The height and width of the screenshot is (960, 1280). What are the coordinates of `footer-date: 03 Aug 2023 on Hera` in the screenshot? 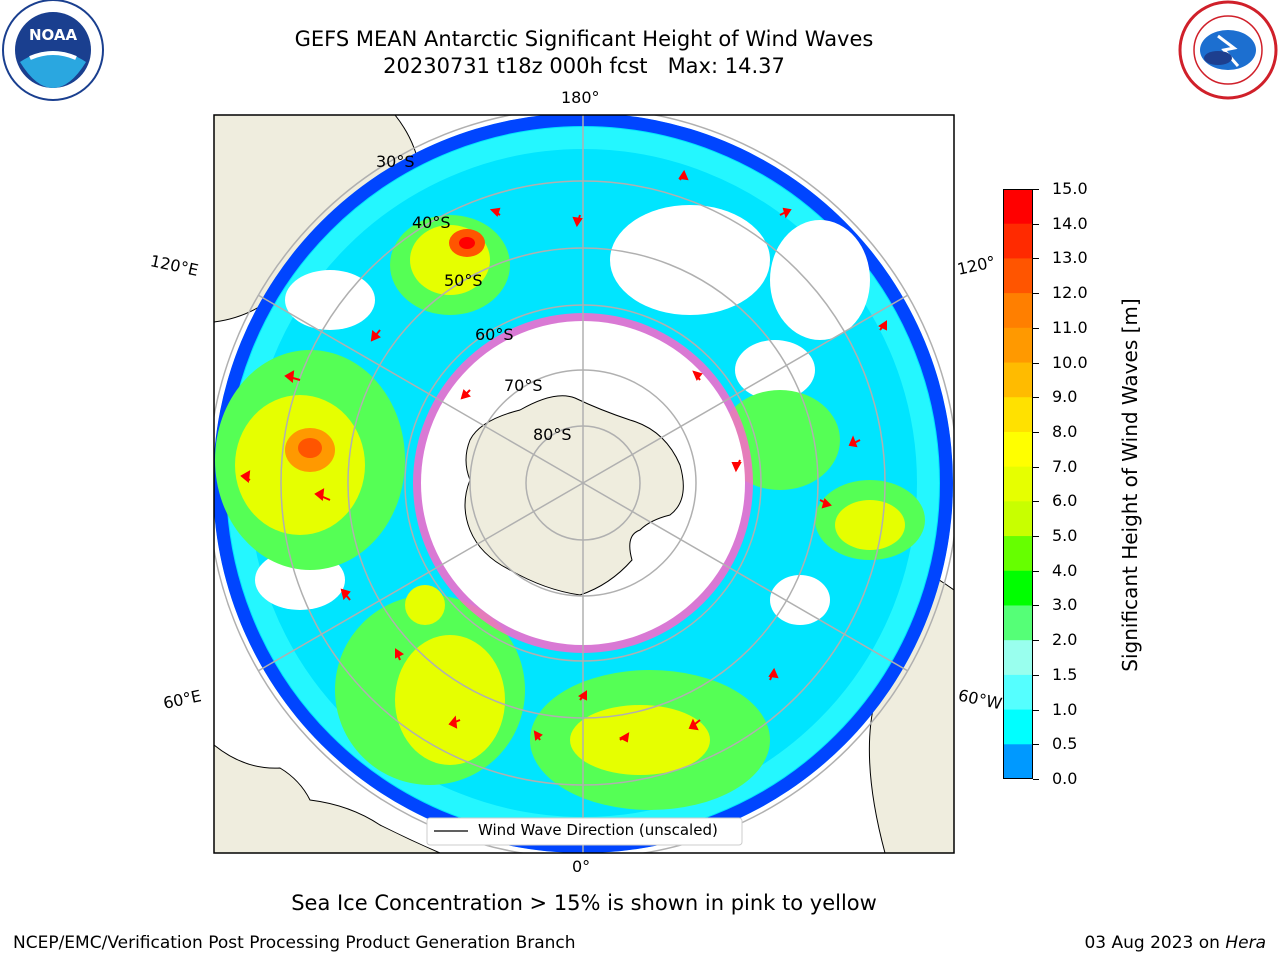 It's located at (1175, 943).